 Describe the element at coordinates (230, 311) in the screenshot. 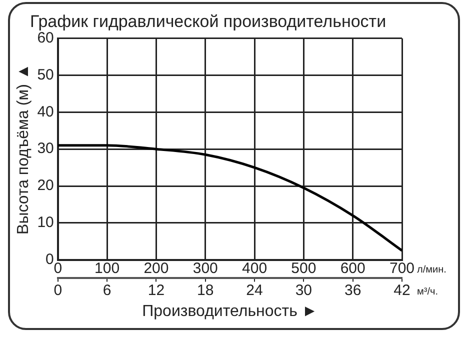

I see `x-axis-title: Производительность ►` at that location.